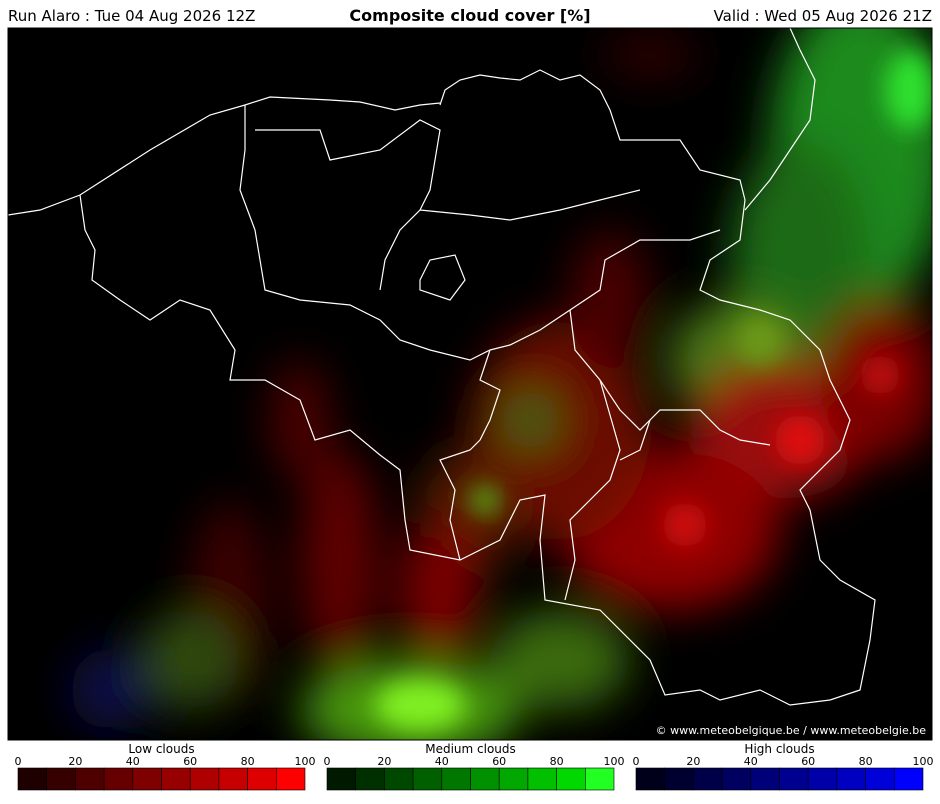 This screenshot has width=940, height=804. Describe the element at coordinates (470, 749) in the screenshot. I see `legend-title: Medium clouds` at that location.